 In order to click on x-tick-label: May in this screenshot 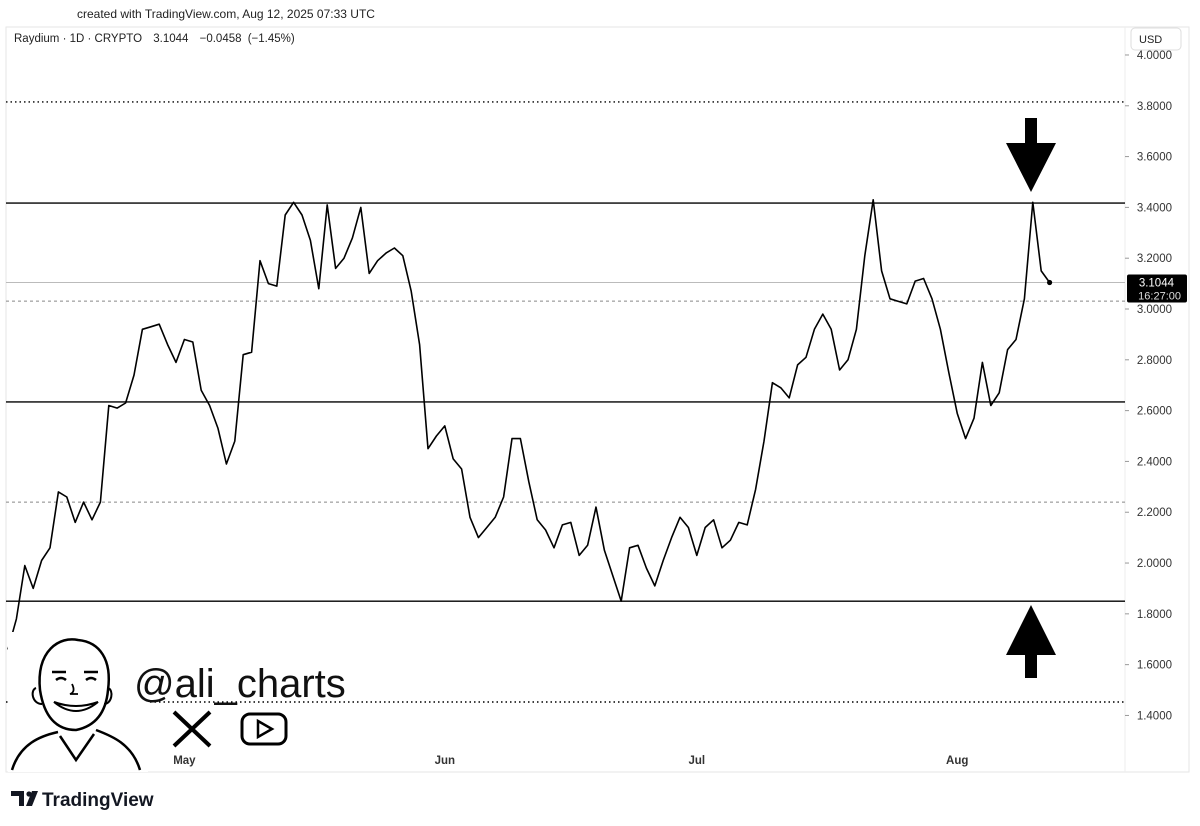, I will do `click(184, 761)`.